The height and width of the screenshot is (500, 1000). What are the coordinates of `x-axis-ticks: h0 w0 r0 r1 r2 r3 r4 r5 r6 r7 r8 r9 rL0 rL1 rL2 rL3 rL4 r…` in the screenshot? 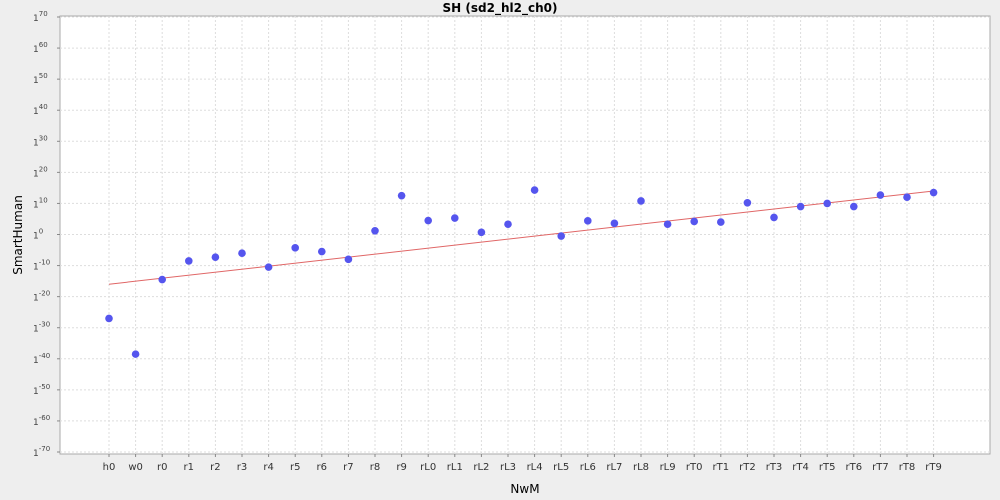 It's located at (522, 463).